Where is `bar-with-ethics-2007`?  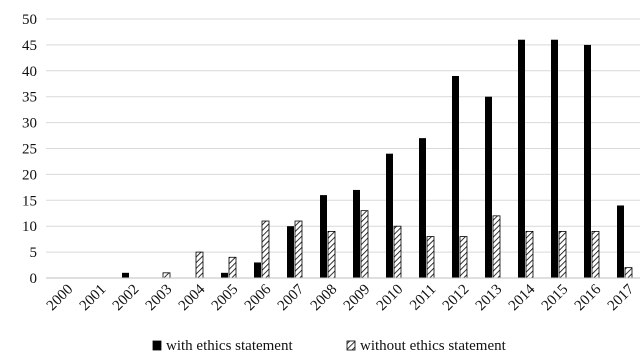 bar-with-ethics-2007 is located at coordinates (290, 252).